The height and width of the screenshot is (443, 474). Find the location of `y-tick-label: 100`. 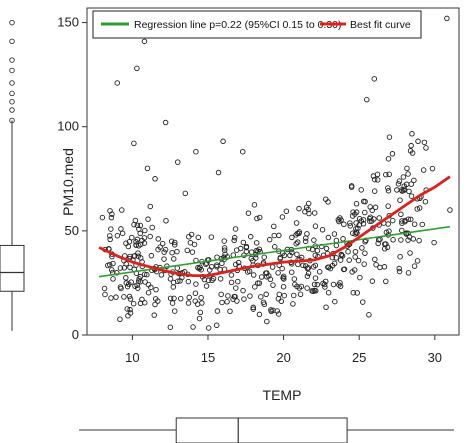

y-tick-label: 100 is located at coordinates (68, 126).